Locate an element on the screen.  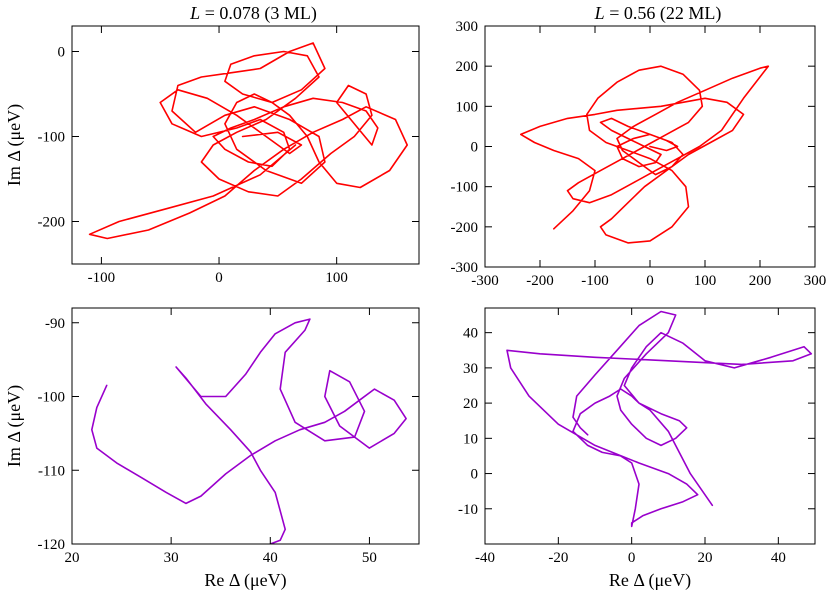
y-axis-title-top-left: Im Δ (μeV) is located at coordinates (14, 145).